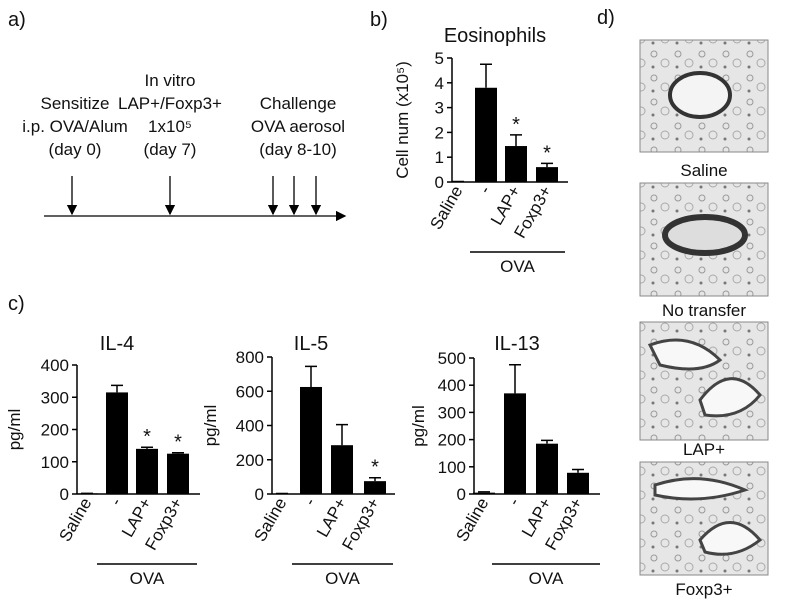 This screenshot has width=800, height=603. I want to click on histology-label: LAP+, so click(704, 449).